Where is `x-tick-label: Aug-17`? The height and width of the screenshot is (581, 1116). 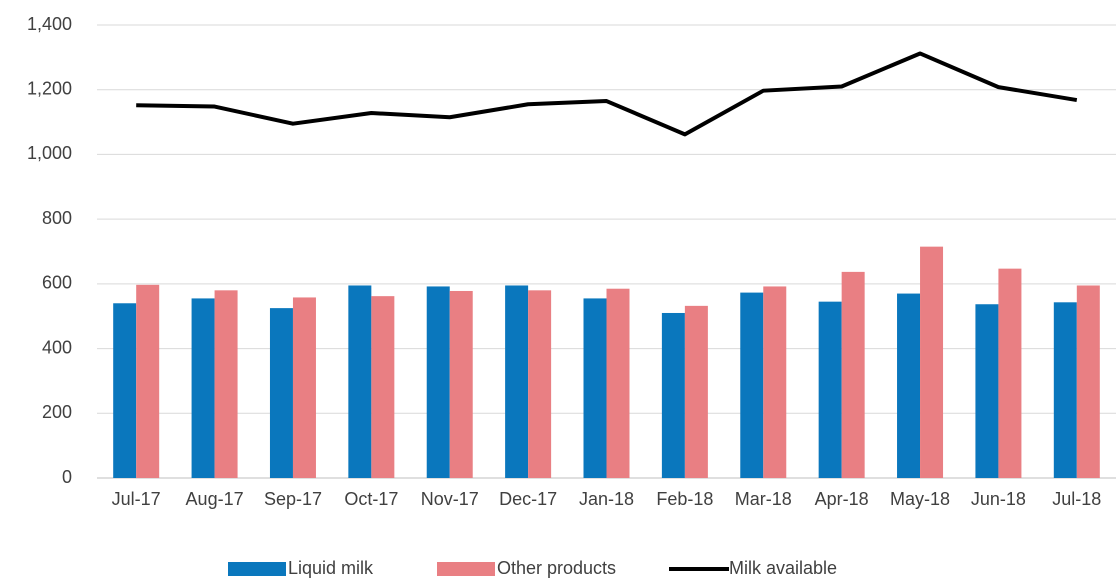
x-tick-label: Aug-17 is located at coordinates (215, 499).